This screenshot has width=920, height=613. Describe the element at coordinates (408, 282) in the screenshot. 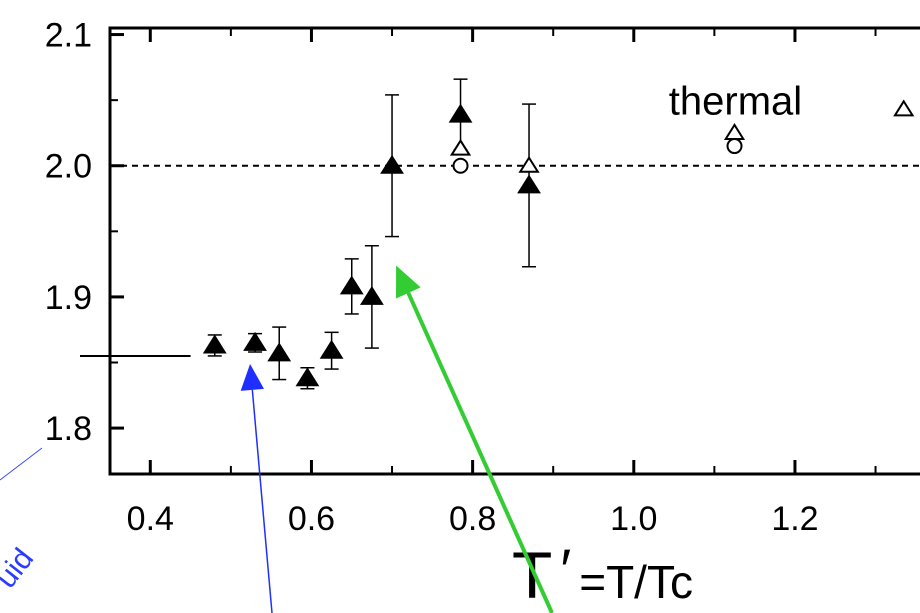

I see `green-arrow-head` at that location.